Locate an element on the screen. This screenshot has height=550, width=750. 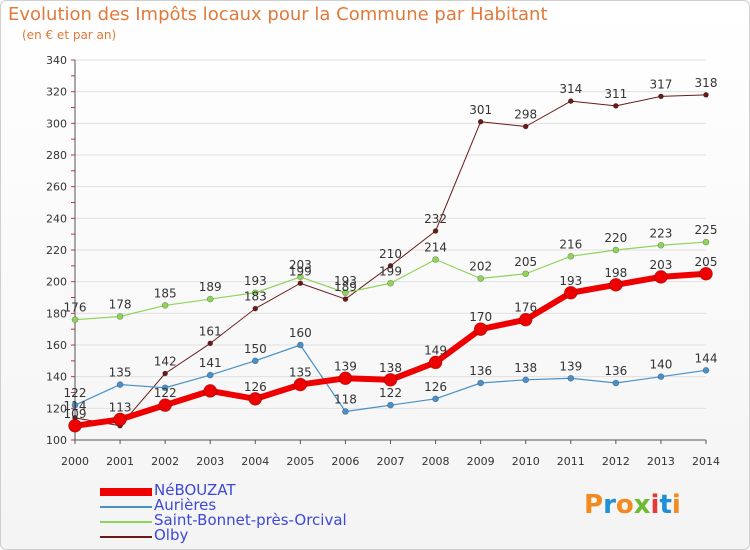
data-label: 205 is located at coordinates (706, 262).